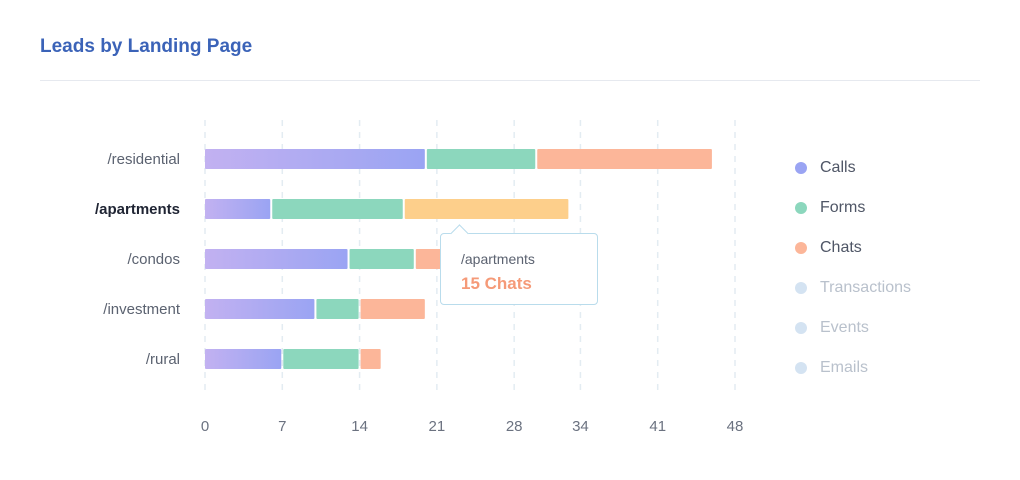 The height and width of the screenshot is (480, 1020). What do you see at coordinates (498, 259) in the screenshot?
I see `tooltip-label: /apartments` at bounding box center [498, 259].